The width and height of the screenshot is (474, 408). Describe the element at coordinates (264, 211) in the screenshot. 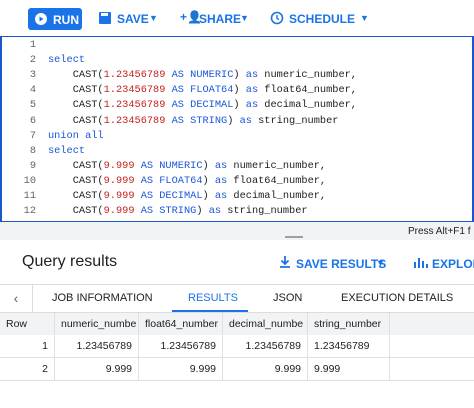

I see `code-token: string_number` at that location.